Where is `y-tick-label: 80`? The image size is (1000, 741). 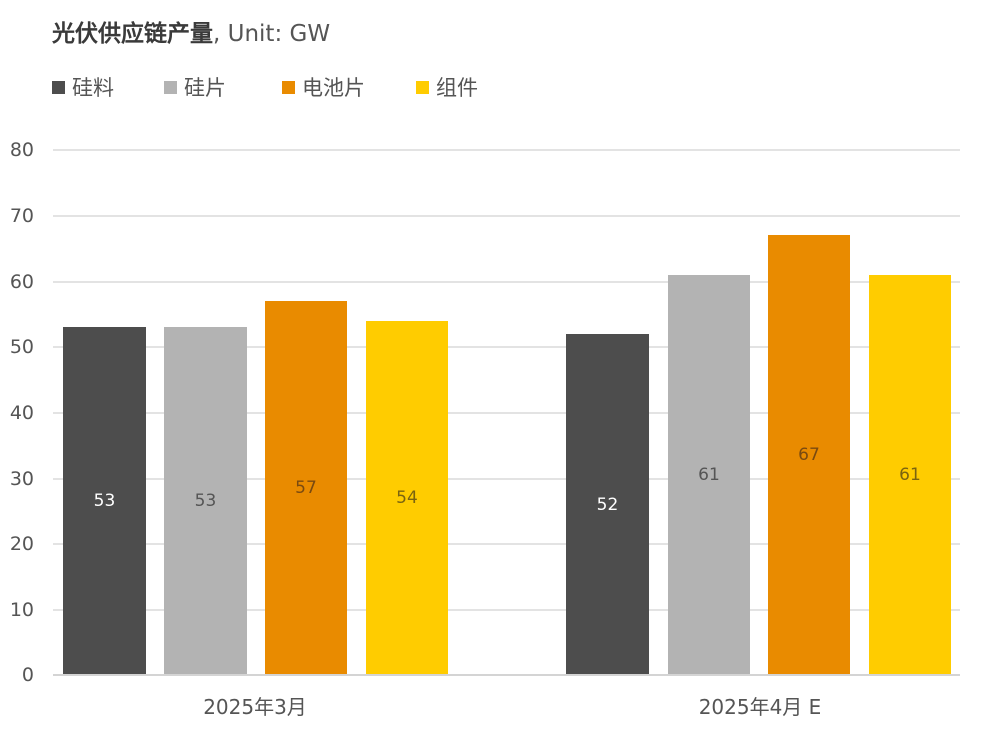 y-tick-label: 80 is located at coordinates (21, 150).